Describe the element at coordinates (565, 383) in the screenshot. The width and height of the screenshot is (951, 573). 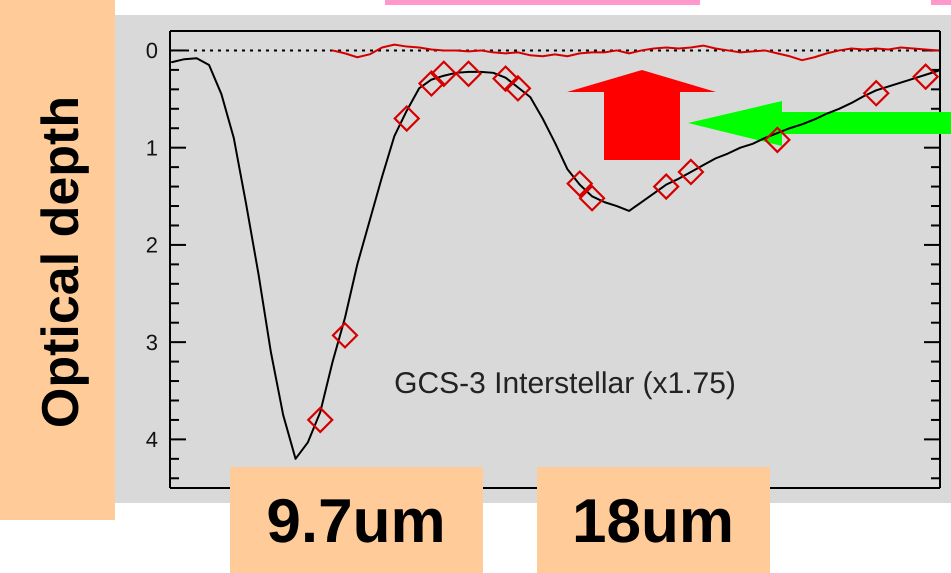
I see `annotation: GCS-3 Interstellar (x1.75)` at that location.